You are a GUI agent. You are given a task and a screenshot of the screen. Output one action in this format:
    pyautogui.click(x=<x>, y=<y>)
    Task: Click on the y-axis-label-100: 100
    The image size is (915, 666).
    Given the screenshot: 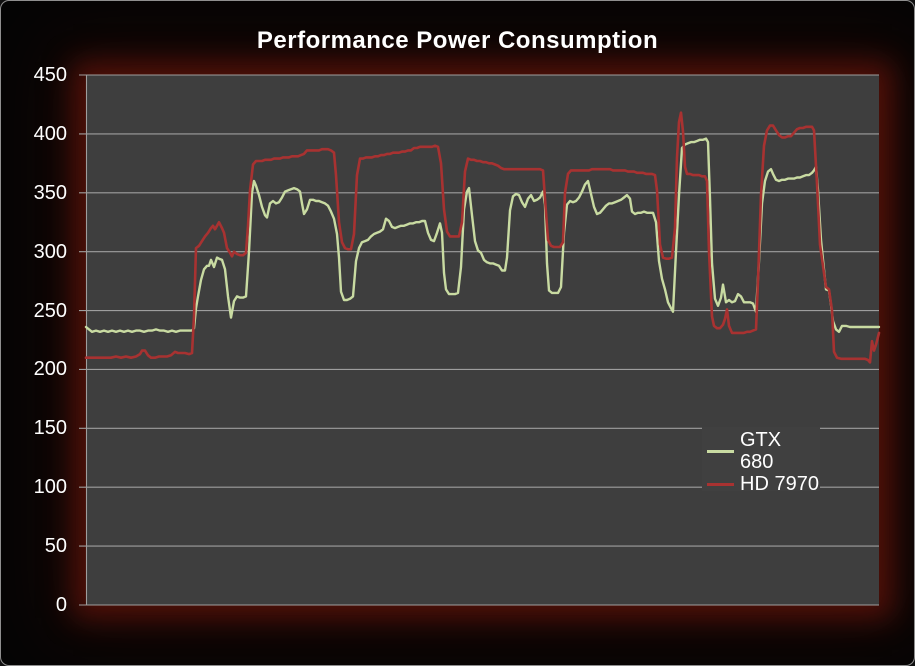 What is the action you would take?
    pyautogui.click(x=50, y=487)
    